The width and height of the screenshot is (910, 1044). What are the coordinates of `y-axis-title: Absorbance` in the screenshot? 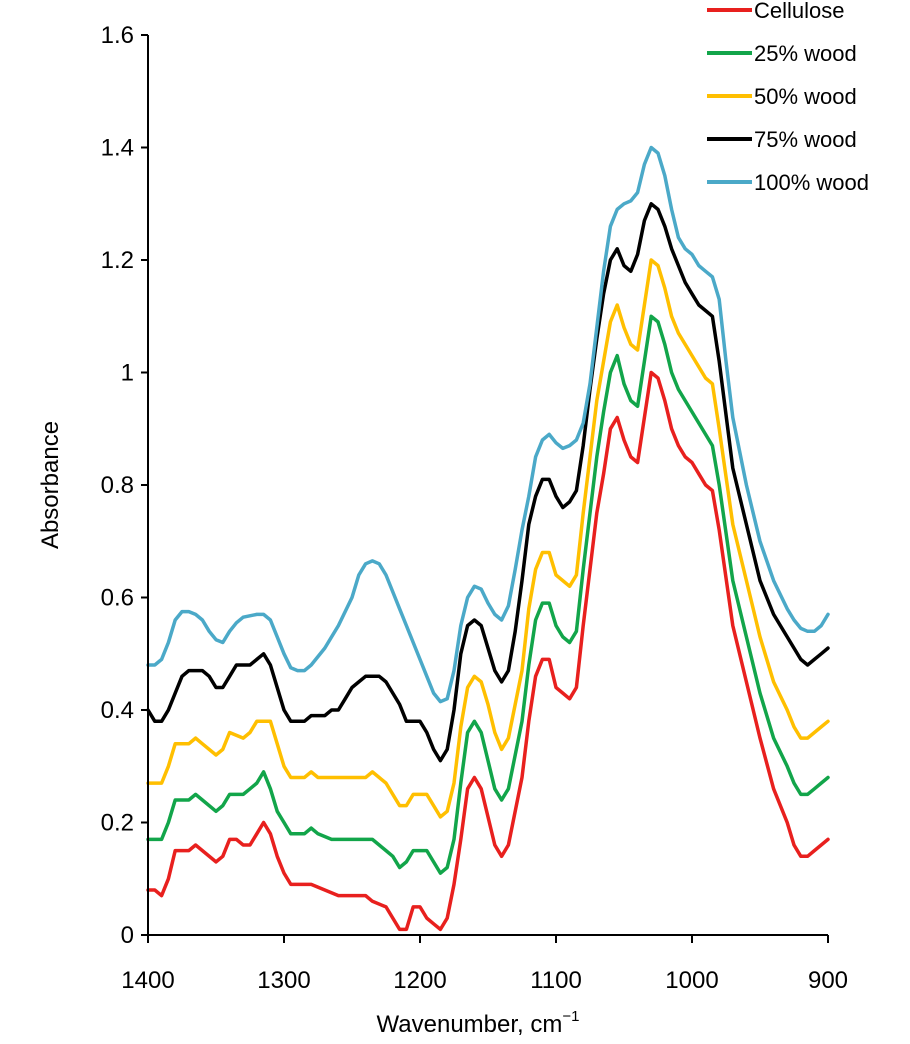 It's located at (50, 485).